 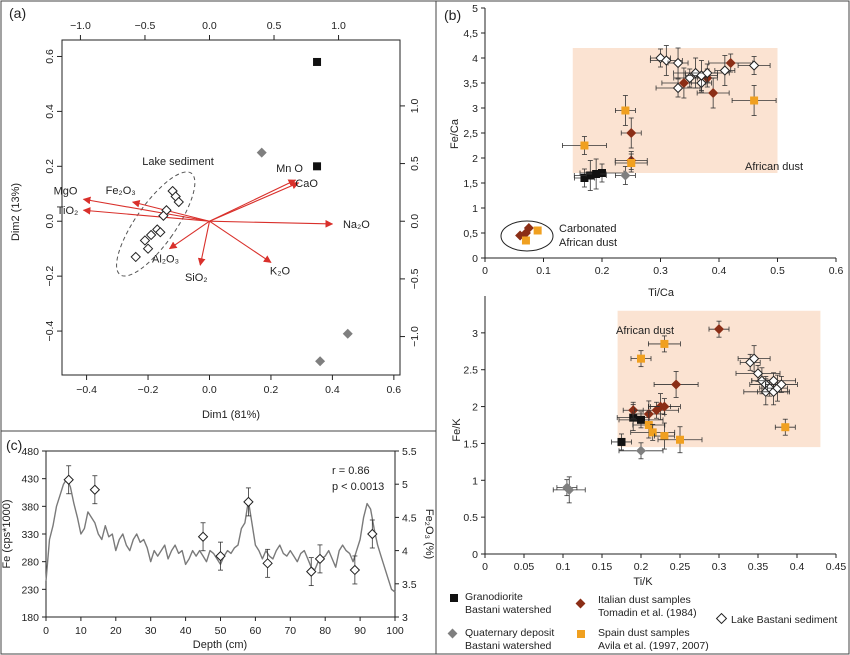 I want to click on b-bottom-xtick-label: 0.3, so click(x=719, y=567).